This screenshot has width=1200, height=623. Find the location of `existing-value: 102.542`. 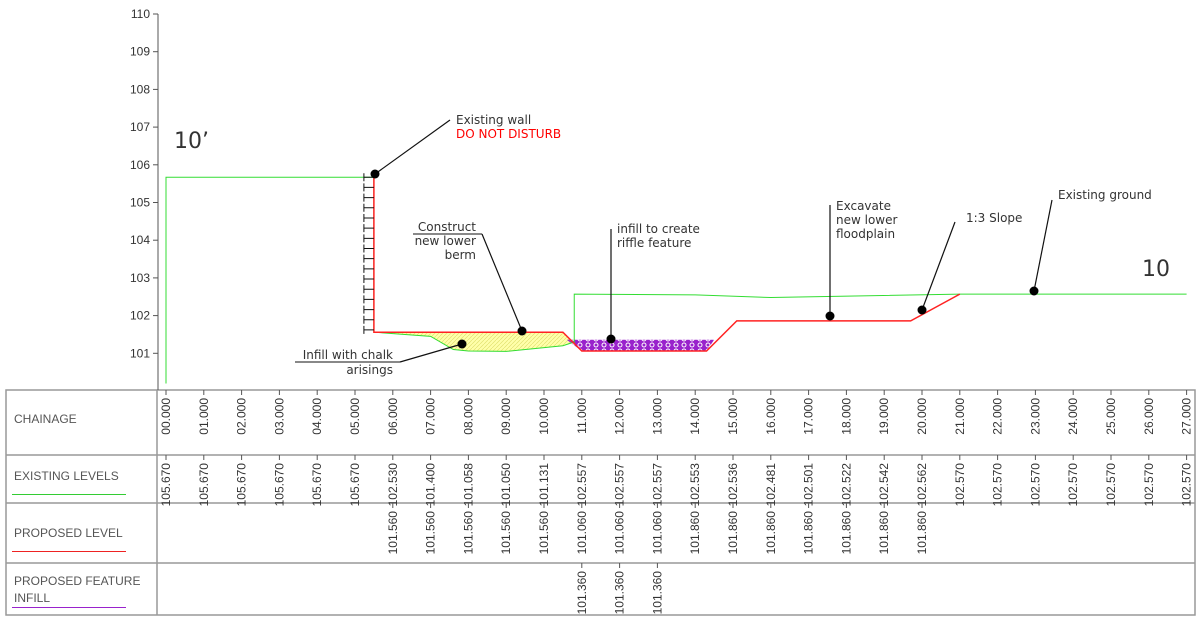

existing-value: 102.542 is located at coordinates (884, 485).